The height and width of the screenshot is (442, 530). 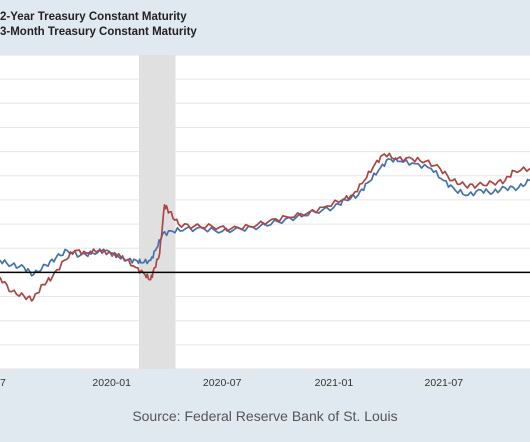 I want to click on x-tick-label-0: 7, so click(x=3, y=383).